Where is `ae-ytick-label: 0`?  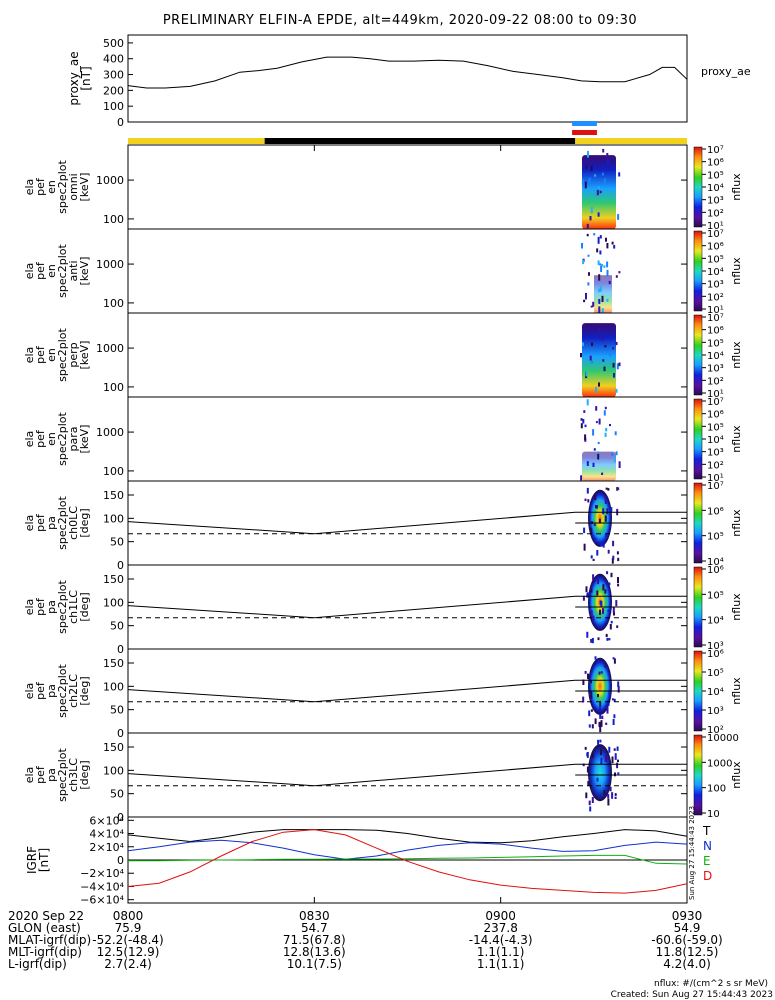
ae-ytick-label: 0 is located at coordinates (120, 122).